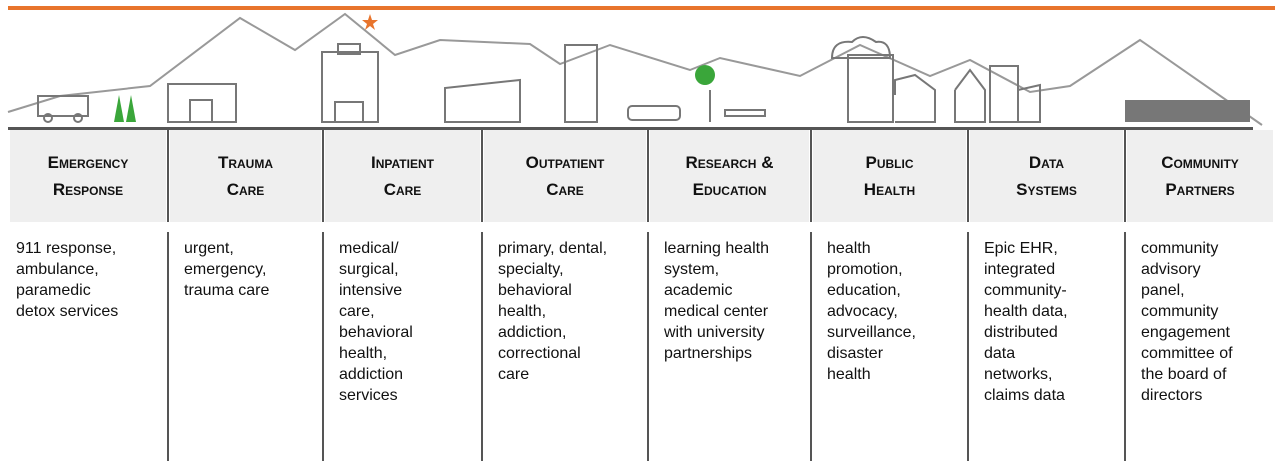 This screenshot has height=461, width=1275. Describe the element at coordinates (1171, 269) in the screenshot. I see `body-line: advisory` at that location.